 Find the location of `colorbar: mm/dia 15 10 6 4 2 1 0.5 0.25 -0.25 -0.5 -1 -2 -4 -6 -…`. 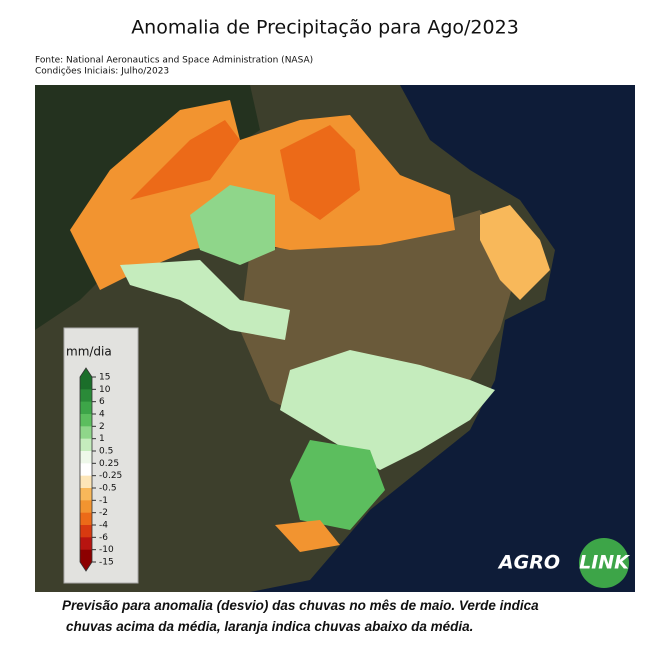

colorbar: mm/dia 15 10 6 4 2 1 0.5 0.25 -0.25 -0.5 -1 -2 -4 -6 -… is located at coordinates (101, 455).